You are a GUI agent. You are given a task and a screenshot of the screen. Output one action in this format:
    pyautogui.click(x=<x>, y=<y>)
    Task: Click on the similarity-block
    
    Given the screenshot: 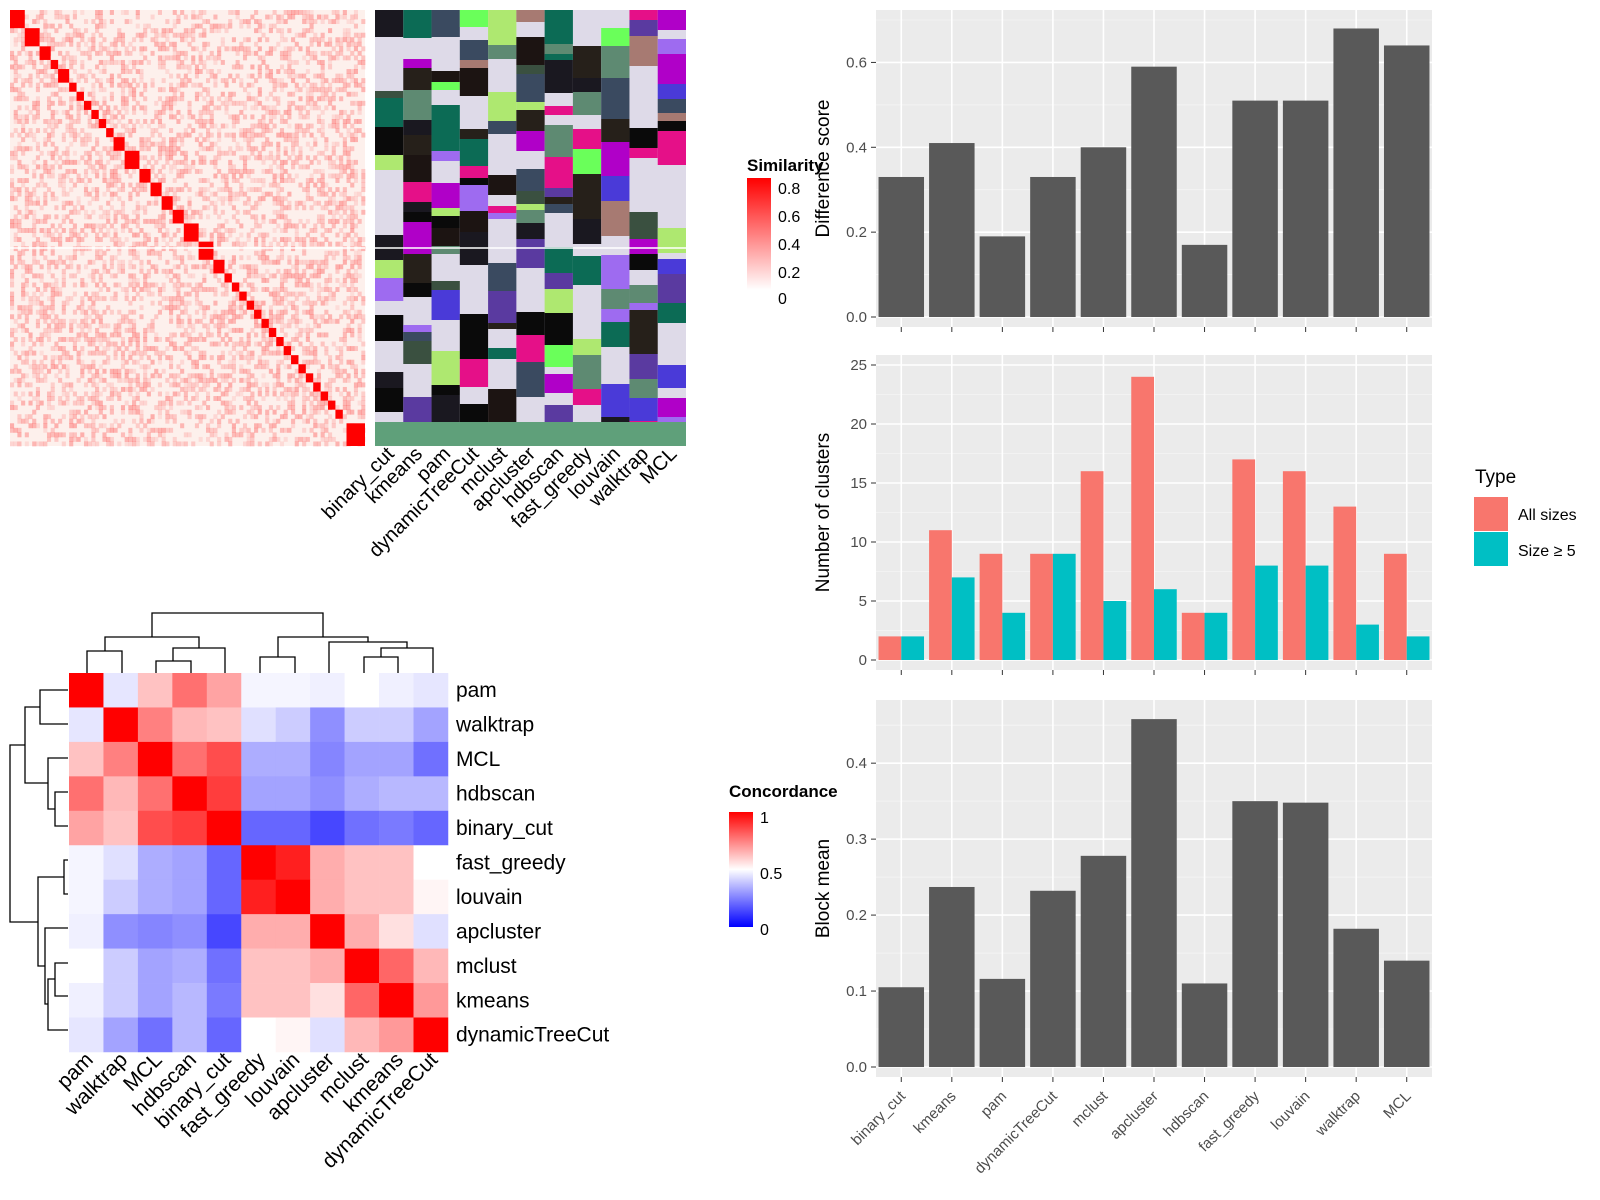 What is the action you would take?
    pyautogui.click(x=45, y=53)
    